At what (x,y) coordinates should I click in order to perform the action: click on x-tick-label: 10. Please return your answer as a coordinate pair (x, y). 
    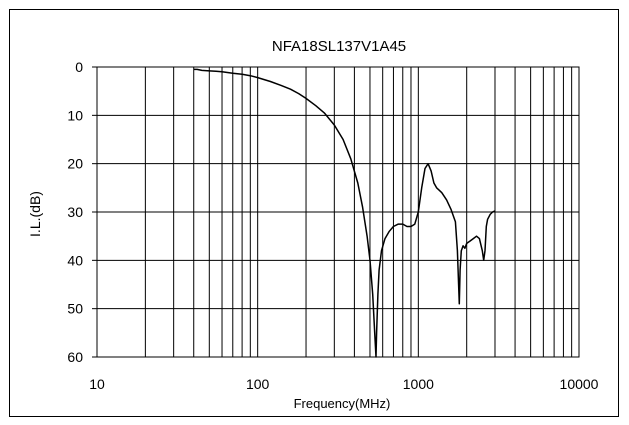
    Looking at the image, I should click on (97, 384).